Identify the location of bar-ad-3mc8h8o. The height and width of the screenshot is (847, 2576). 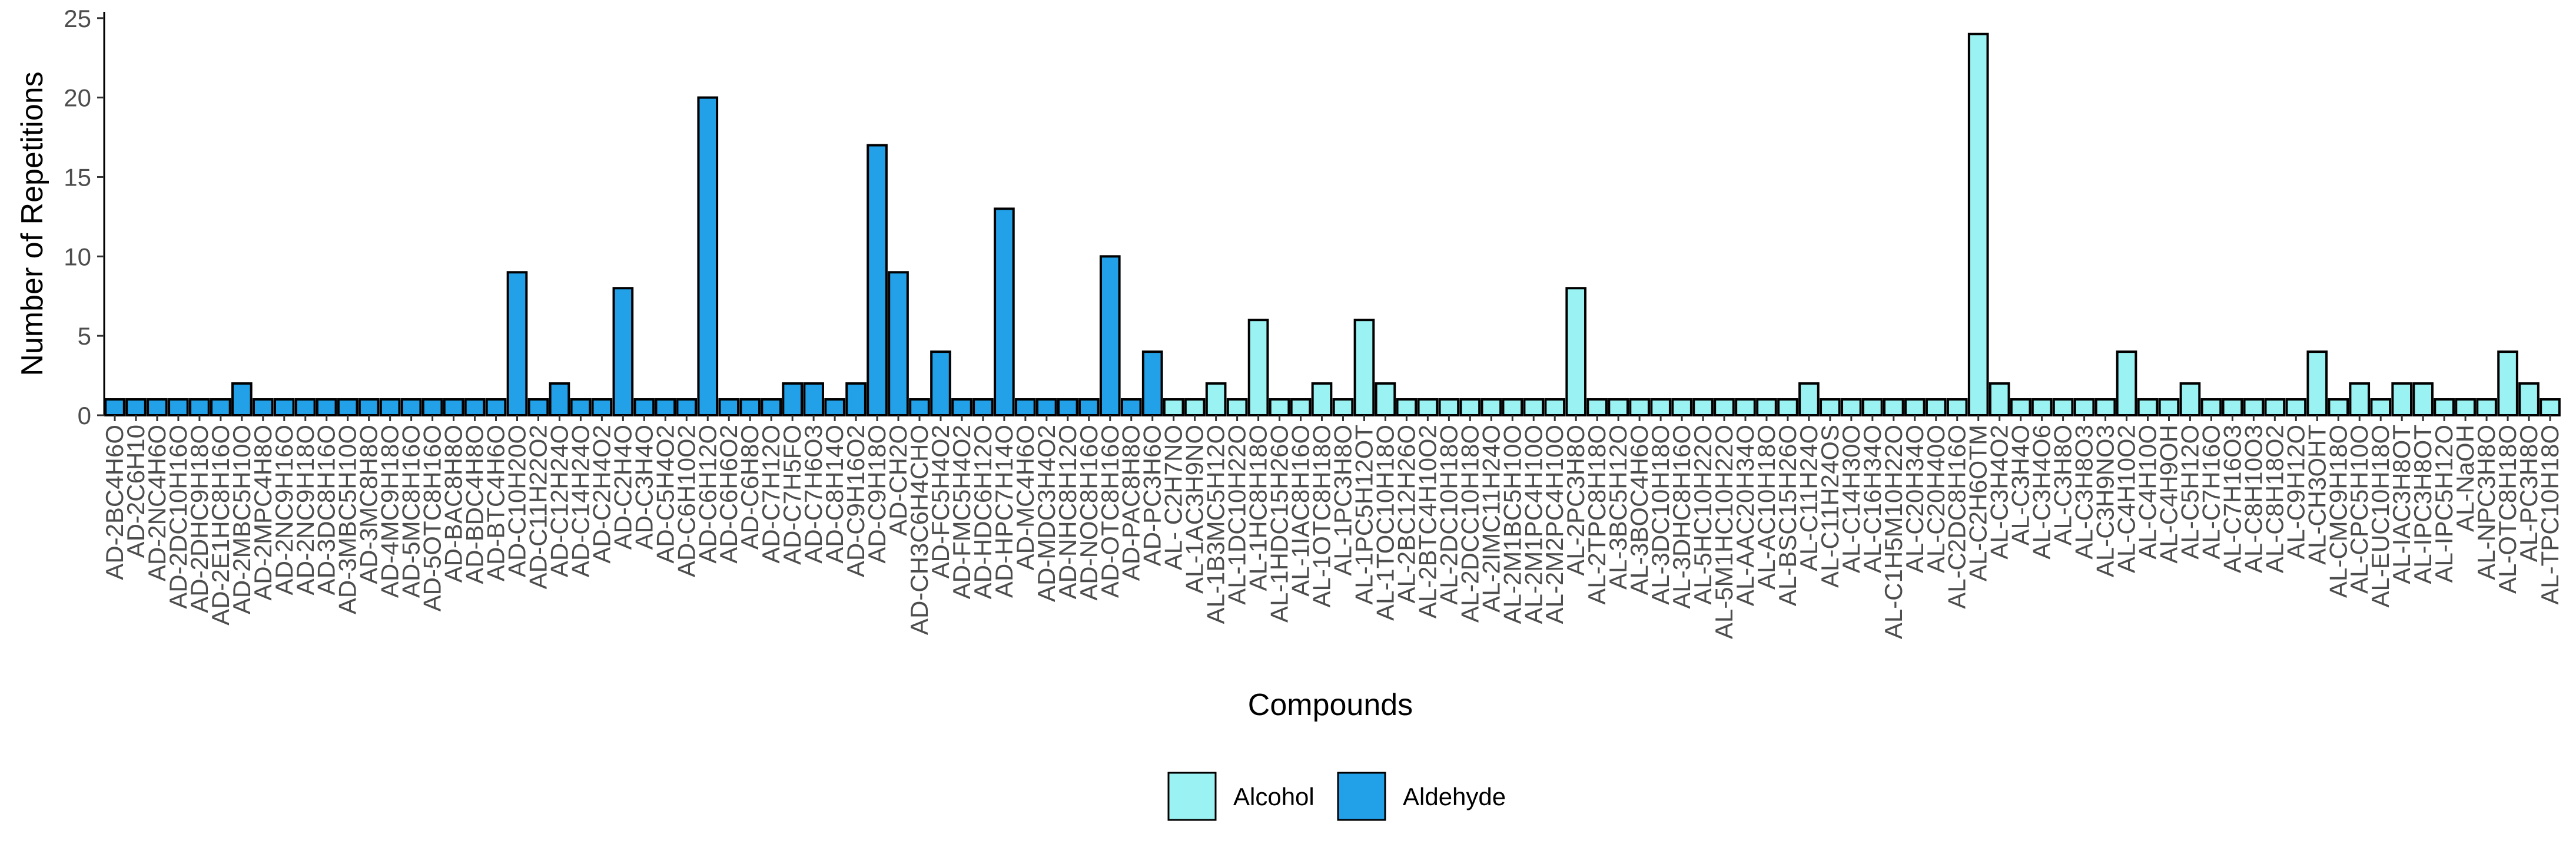
(369, 407).